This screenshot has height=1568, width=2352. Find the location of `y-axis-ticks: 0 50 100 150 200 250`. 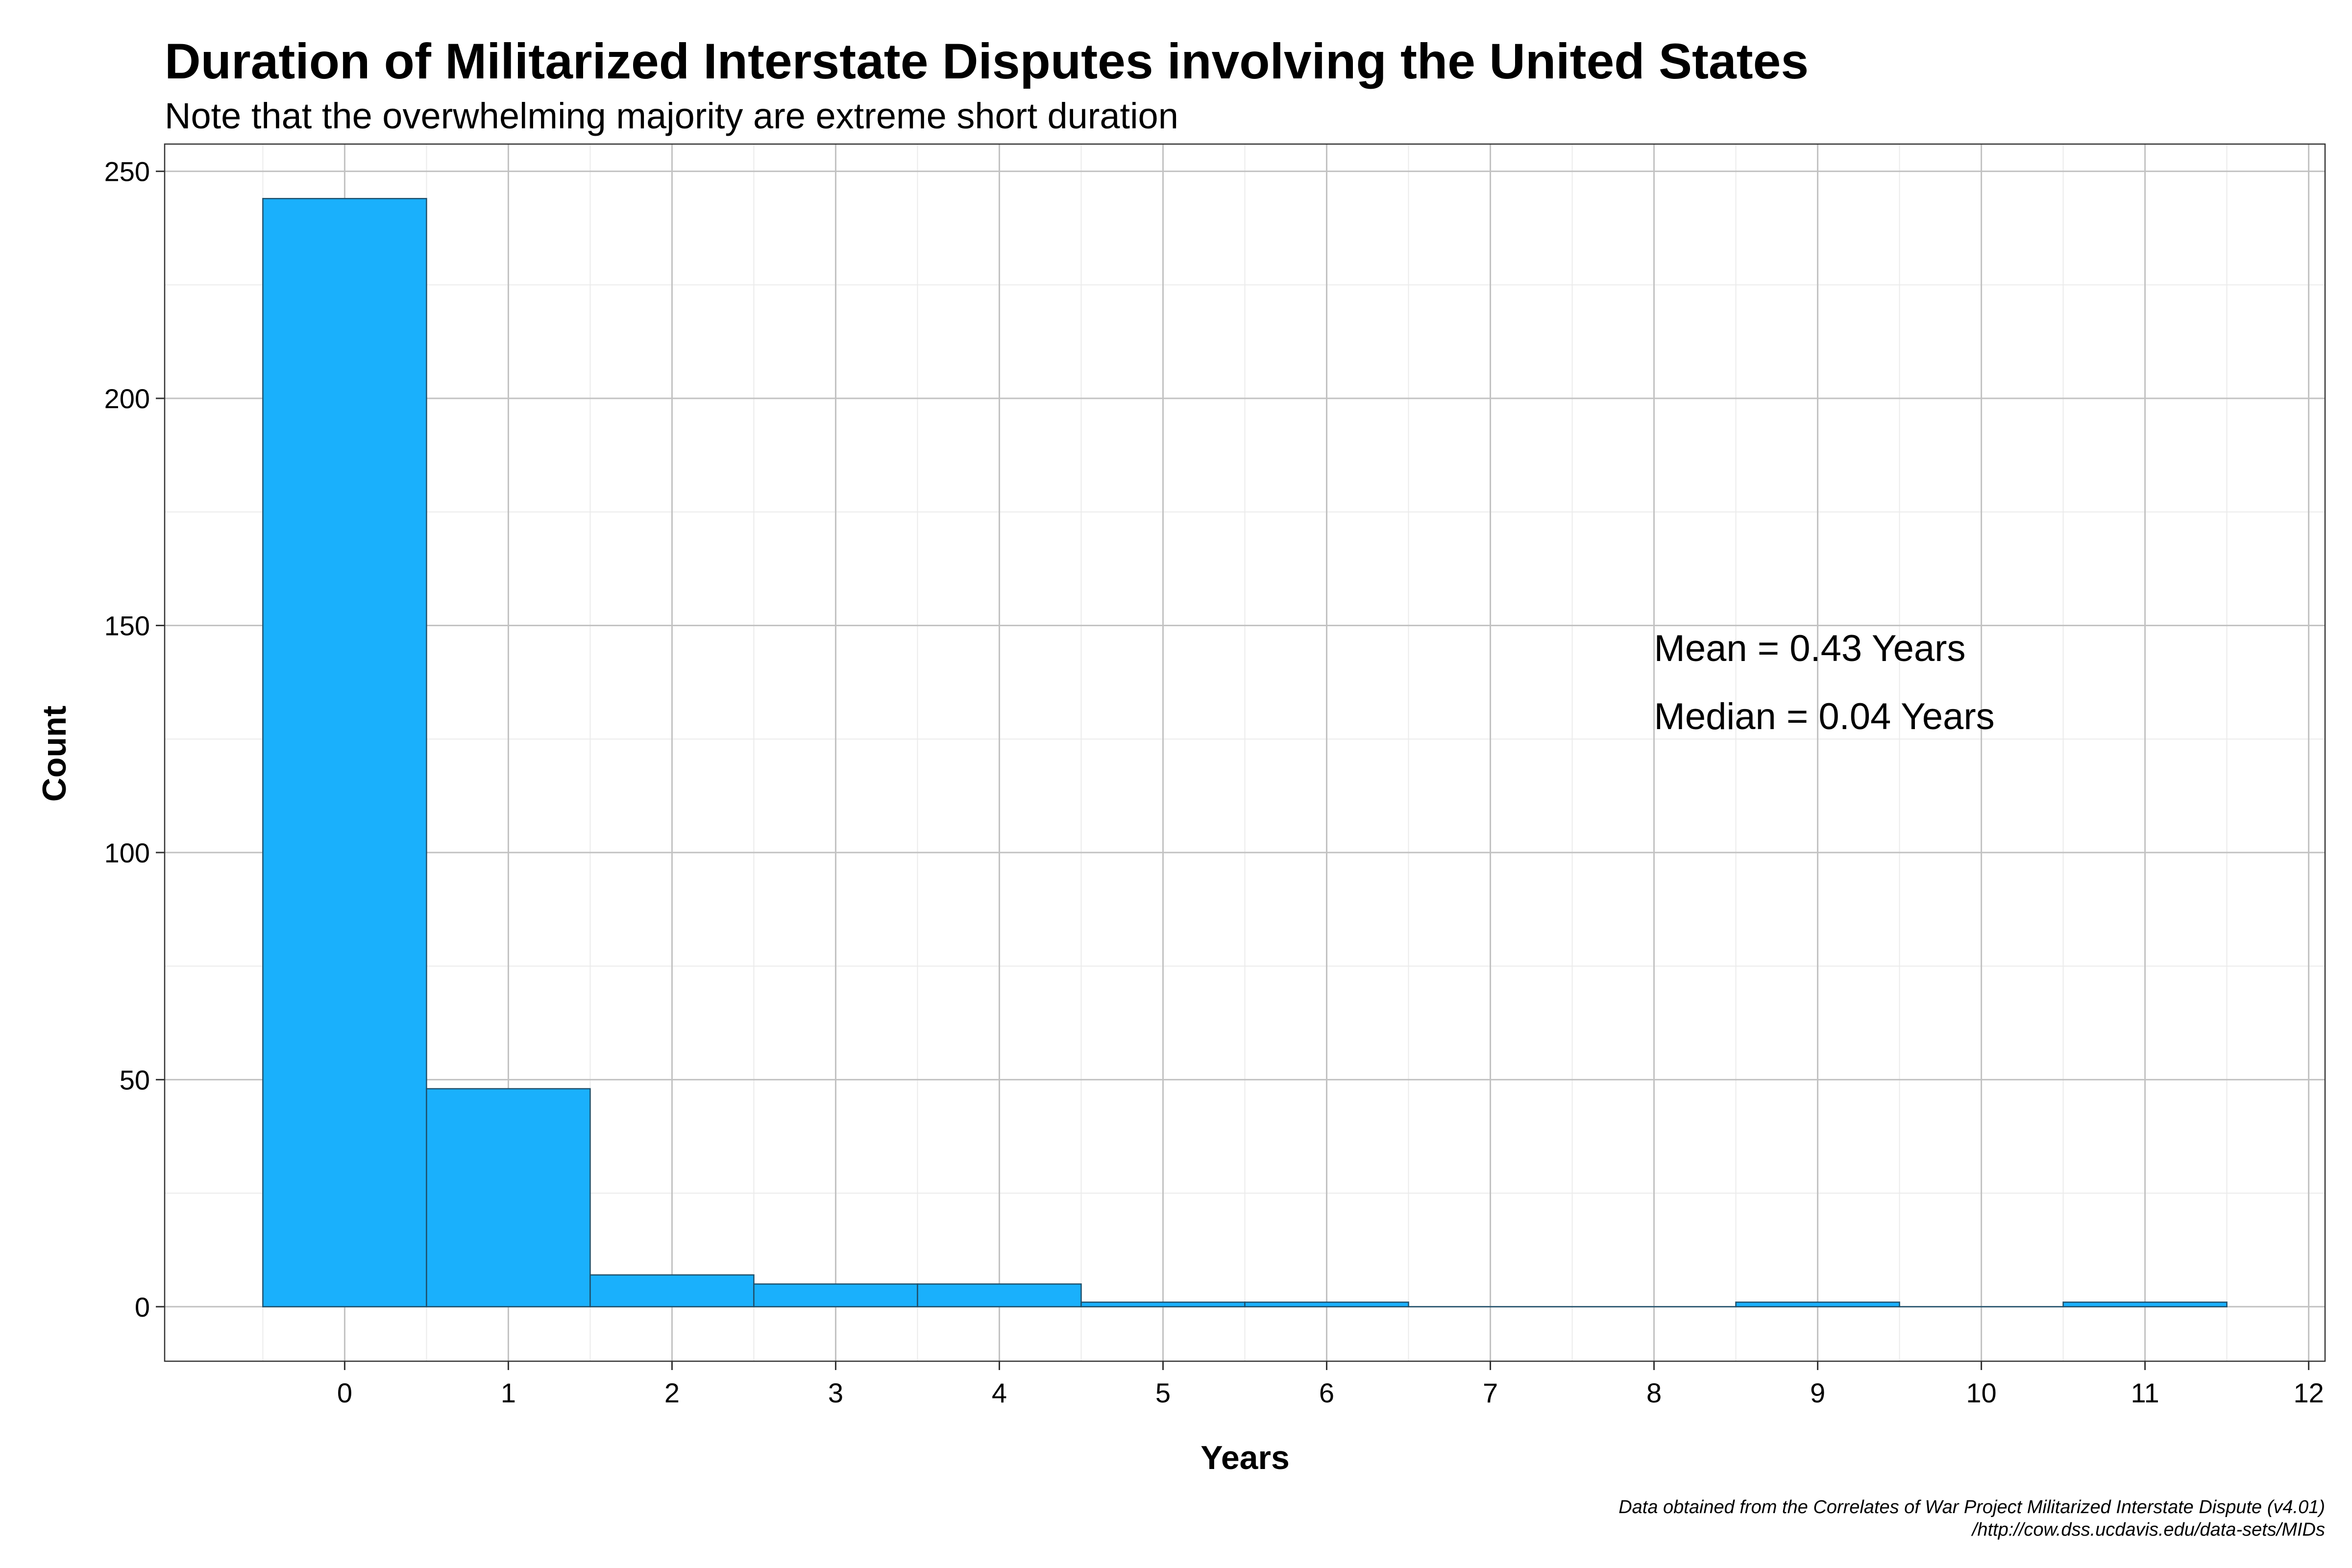

y-axis-ticks: 0 50 100 150 200 250 is located at coordinates (134, 739).